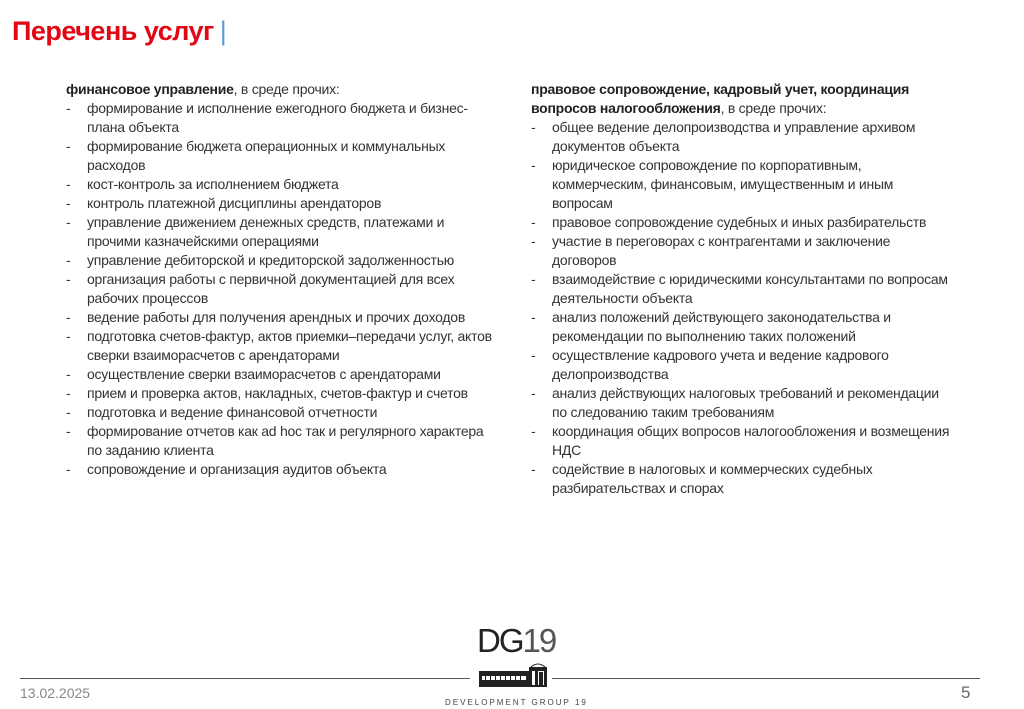  What do you see at coordinates (540, 640) in the screenshot?
I see `logo-number: 19` at bounding box center [540, 640].